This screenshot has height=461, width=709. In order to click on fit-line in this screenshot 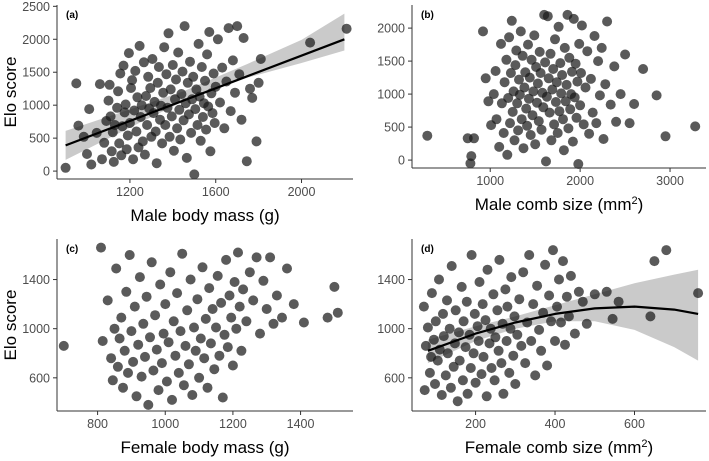, I will do `click(205, 92)`.